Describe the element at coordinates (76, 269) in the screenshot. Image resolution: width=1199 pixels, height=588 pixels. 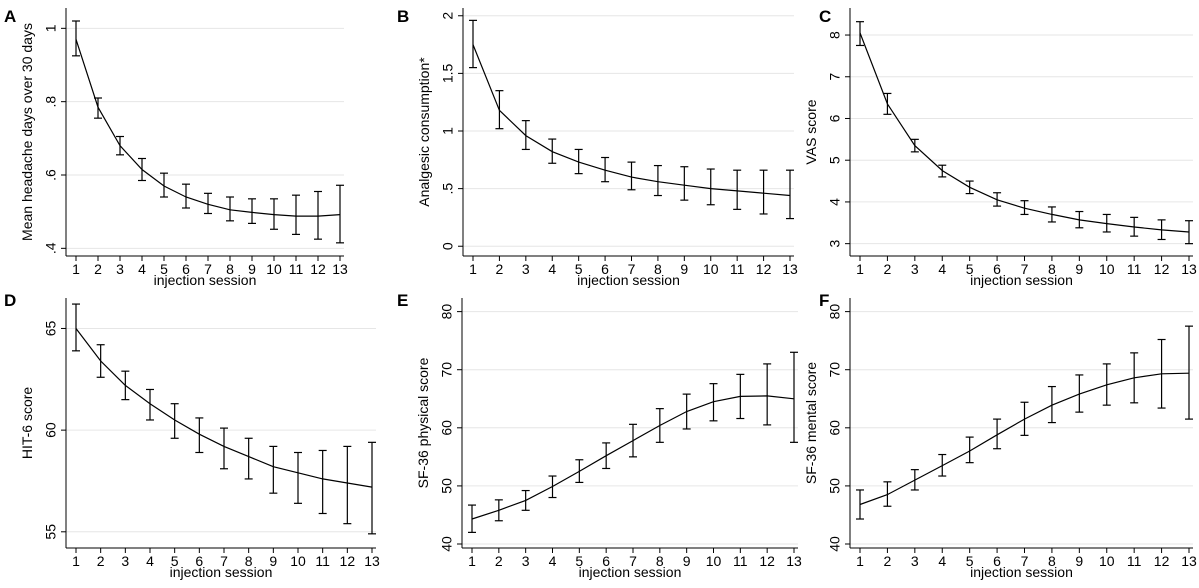
I see `x-tick-label-a: 1` at that location.